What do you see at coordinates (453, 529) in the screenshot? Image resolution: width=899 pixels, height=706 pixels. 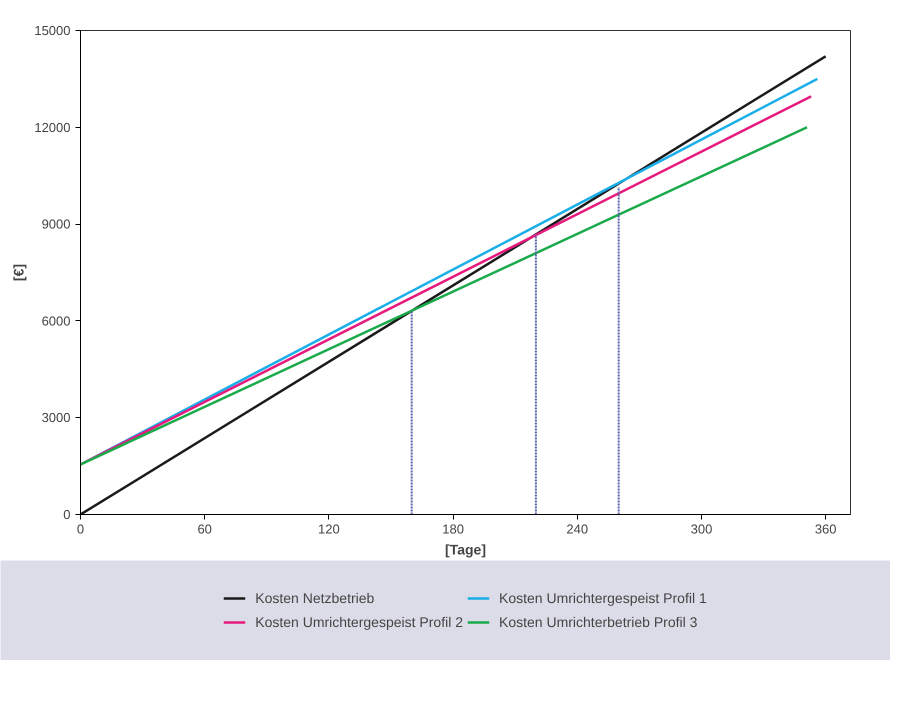 I see `x-tick-label: 180` at bounding box center [453, 529].